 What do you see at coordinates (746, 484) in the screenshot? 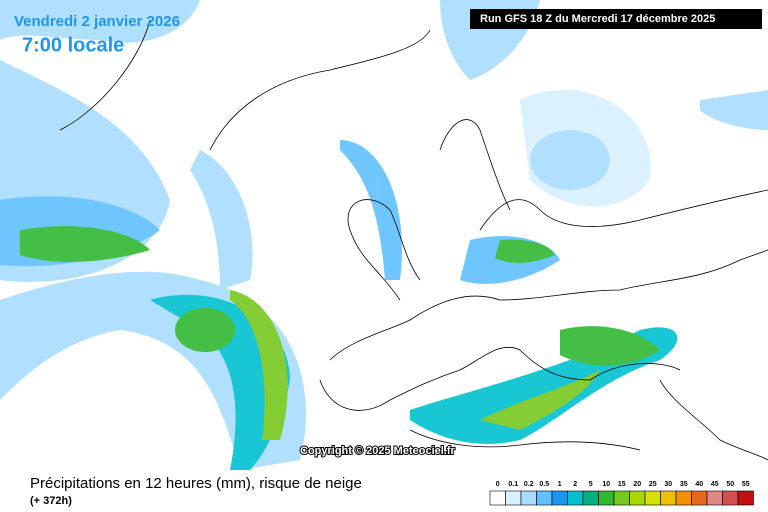
I see `legend-label: 55` at bounding box center [746, 484].